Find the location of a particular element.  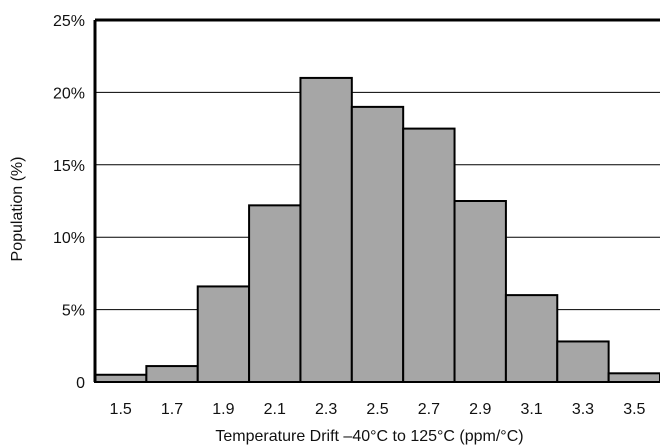

x-tick-label: 1.9 is located at coordinates (223, 409).